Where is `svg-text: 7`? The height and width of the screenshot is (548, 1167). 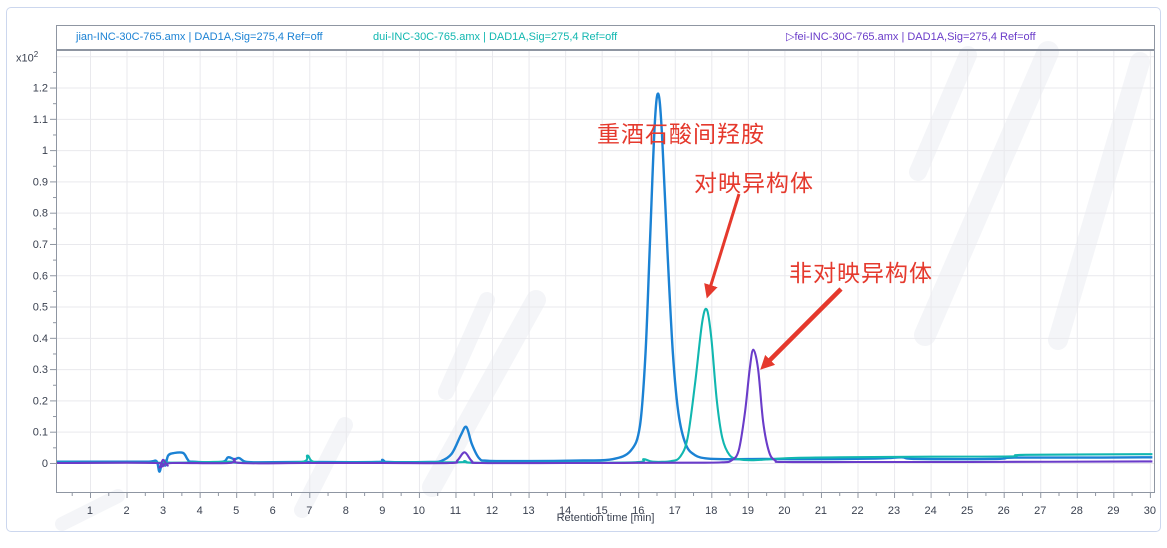
svg-text: 7 is located at coordinates (309, 511).